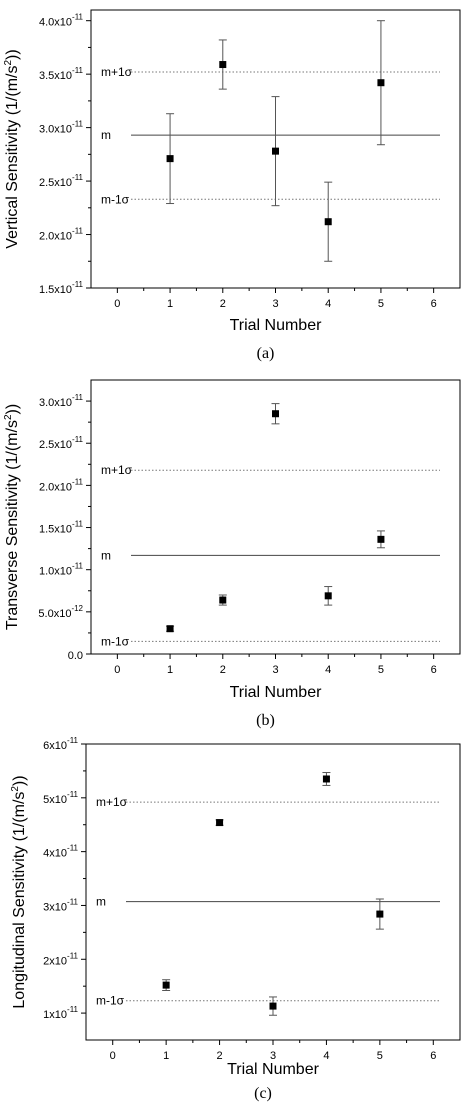 The width and height of the screenshot is (472, 1104). Describe the element at coordinates (12, 517) in the screenshot. I see `y-axis-title: Transverse Sensitivity (1/(m/s2))` at that location.